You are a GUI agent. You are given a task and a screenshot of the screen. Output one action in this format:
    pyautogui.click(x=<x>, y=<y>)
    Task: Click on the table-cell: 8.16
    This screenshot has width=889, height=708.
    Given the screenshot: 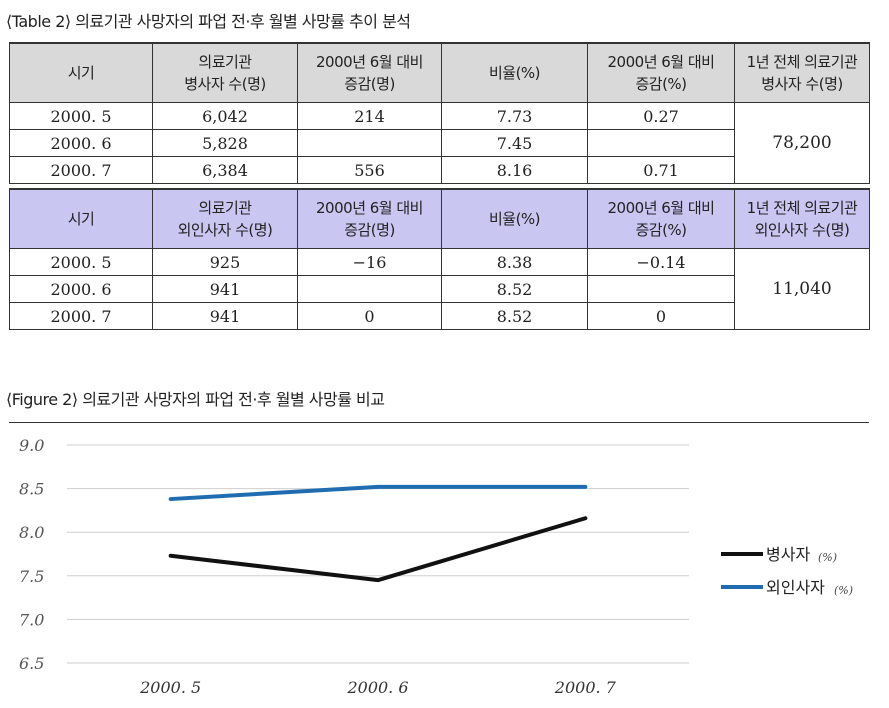 What is the action you would take?
    pyautogui.click(x=515, y=170)
    